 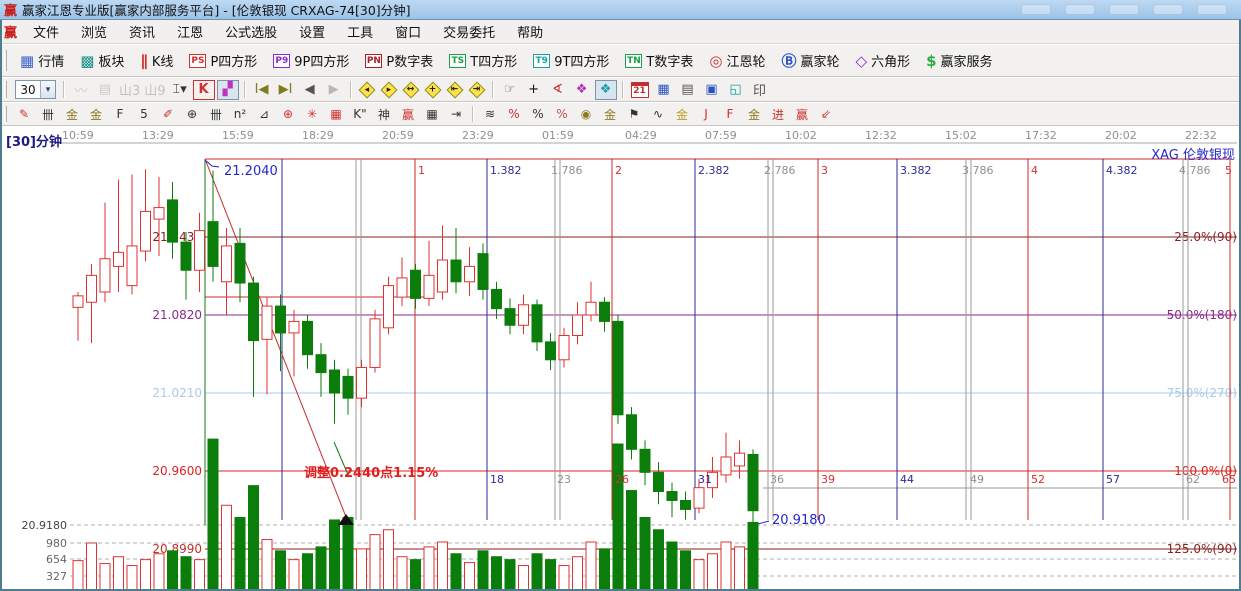 What do you see at coordinates (56, 543) in the screenshot?
I see `svg-text: 980` at bounding box center [56, 543].